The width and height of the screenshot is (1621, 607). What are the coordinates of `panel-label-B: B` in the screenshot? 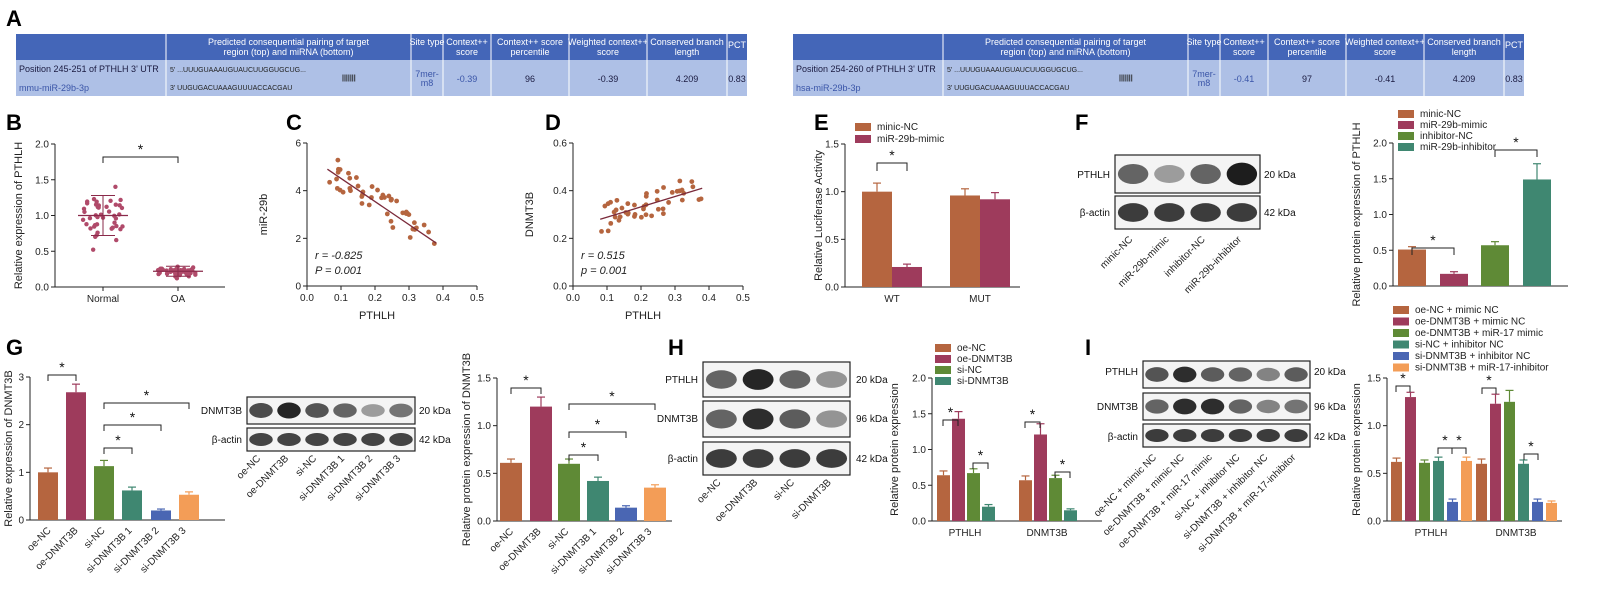 It's located at (14, 122).